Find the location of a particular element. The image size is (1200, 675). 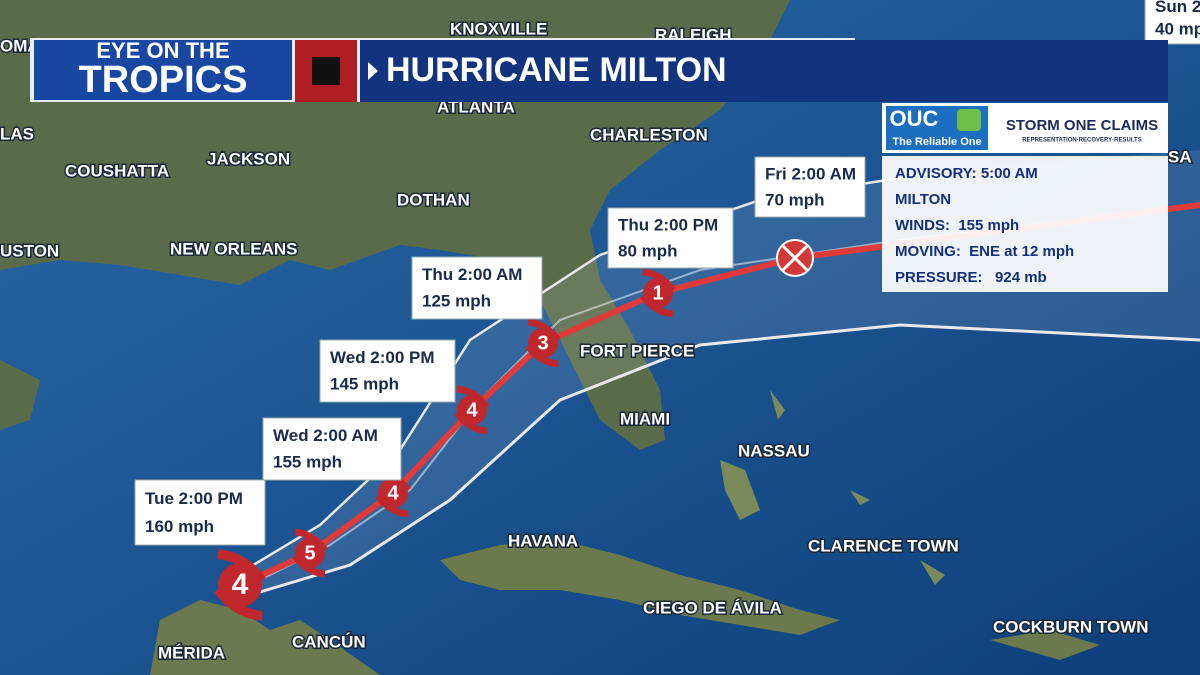

land-hispaniola is located at coordinates (1045, 645).